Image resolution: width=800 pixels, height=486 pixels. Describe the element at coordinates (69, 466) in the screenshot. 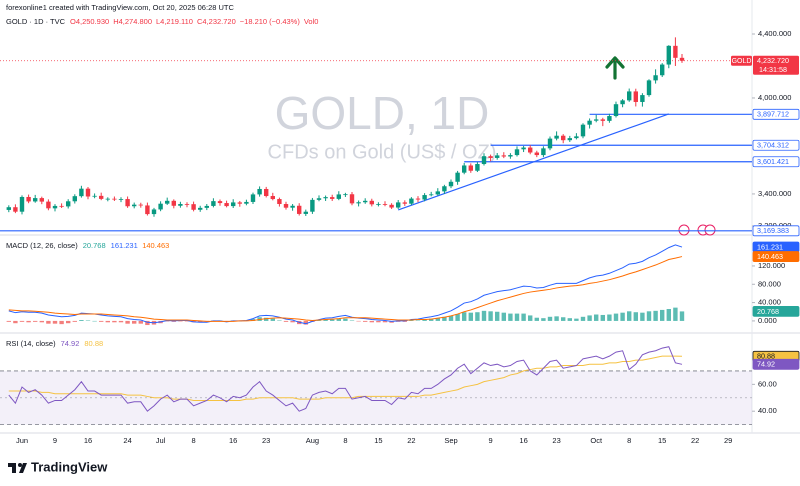

I see `branding: TradingView` at that location.